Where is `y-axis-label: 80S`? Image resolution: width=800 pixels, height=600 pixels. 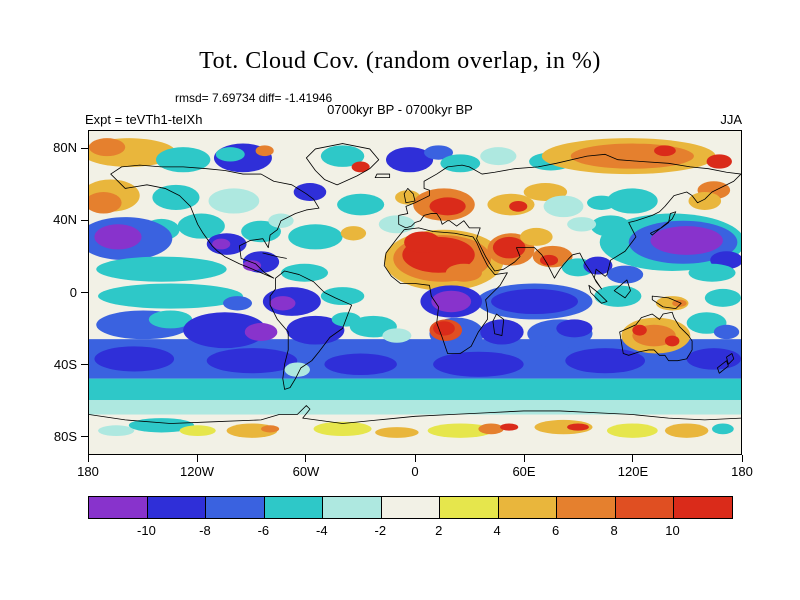
y-axis-label: 80S is located at coordinates (65, 436).